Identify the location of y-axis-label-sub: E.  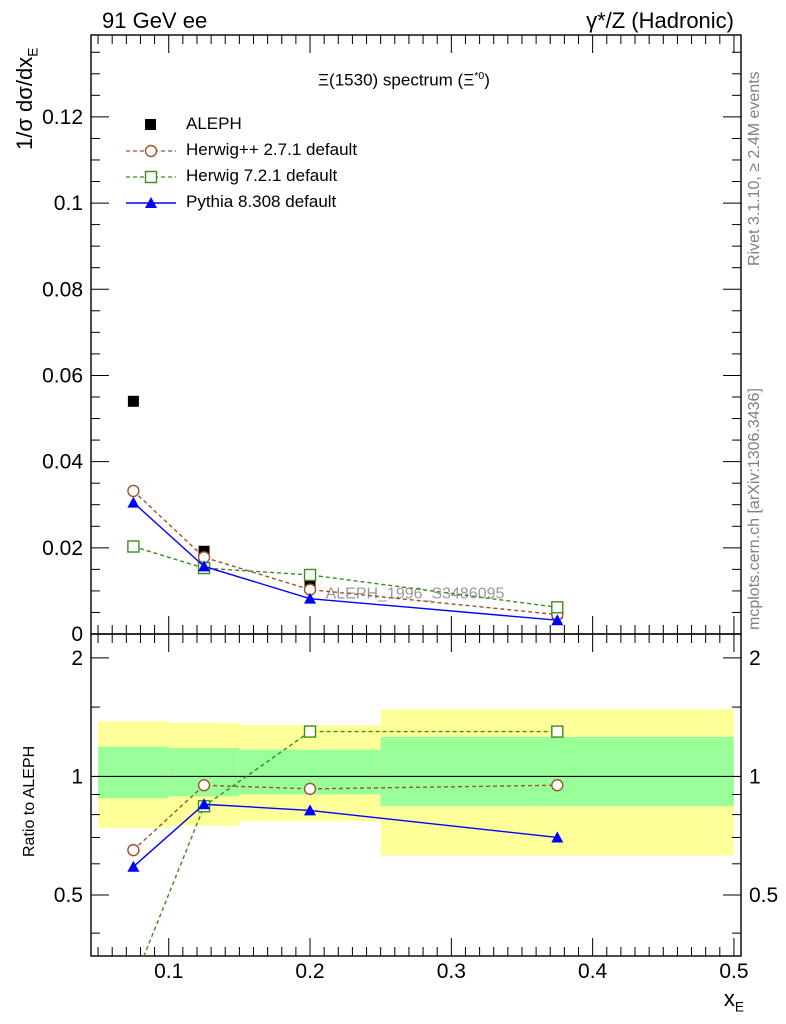
(33, 52).